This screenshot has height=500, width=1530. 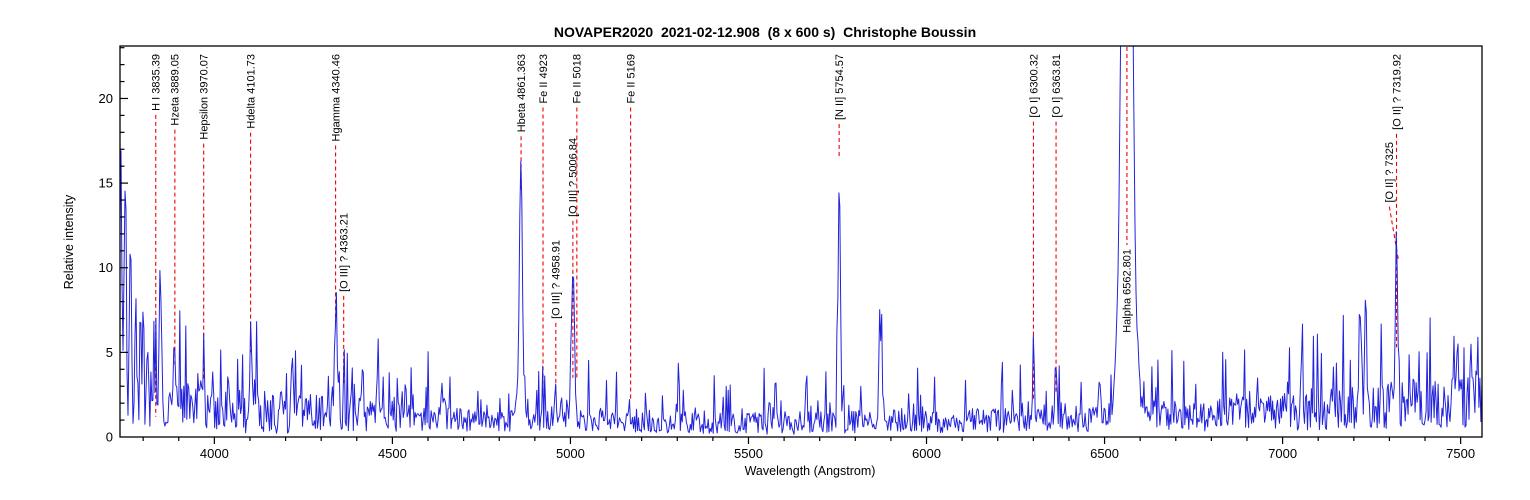 I want to click on y-tick-label: 15, so click(x=106, y=183).